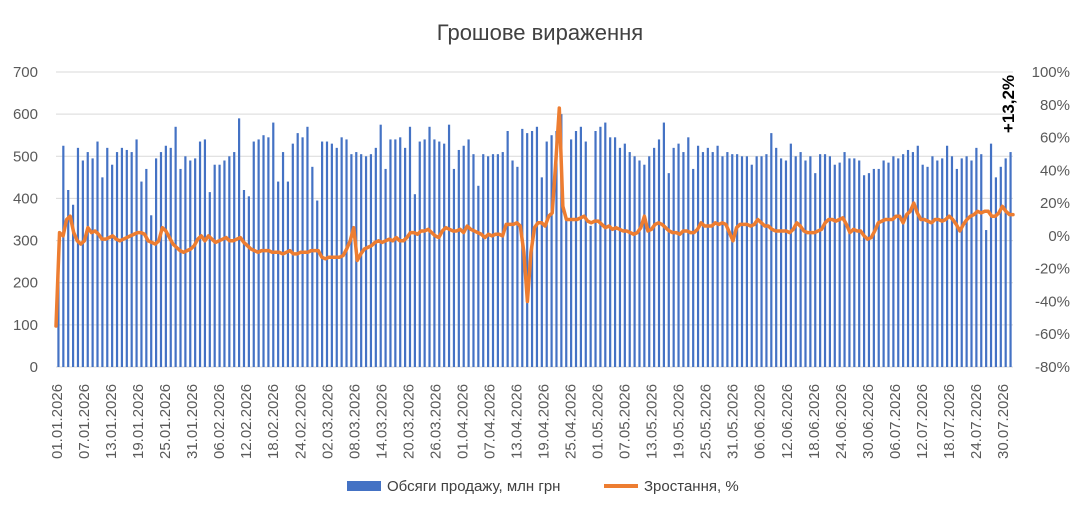 This screenshot has width=1080, height=520. What do you see at coordinates (1052, 269) in the screenshot?
I see `right-axis-tick-label: -20%` at bounding box center [1052, 269].